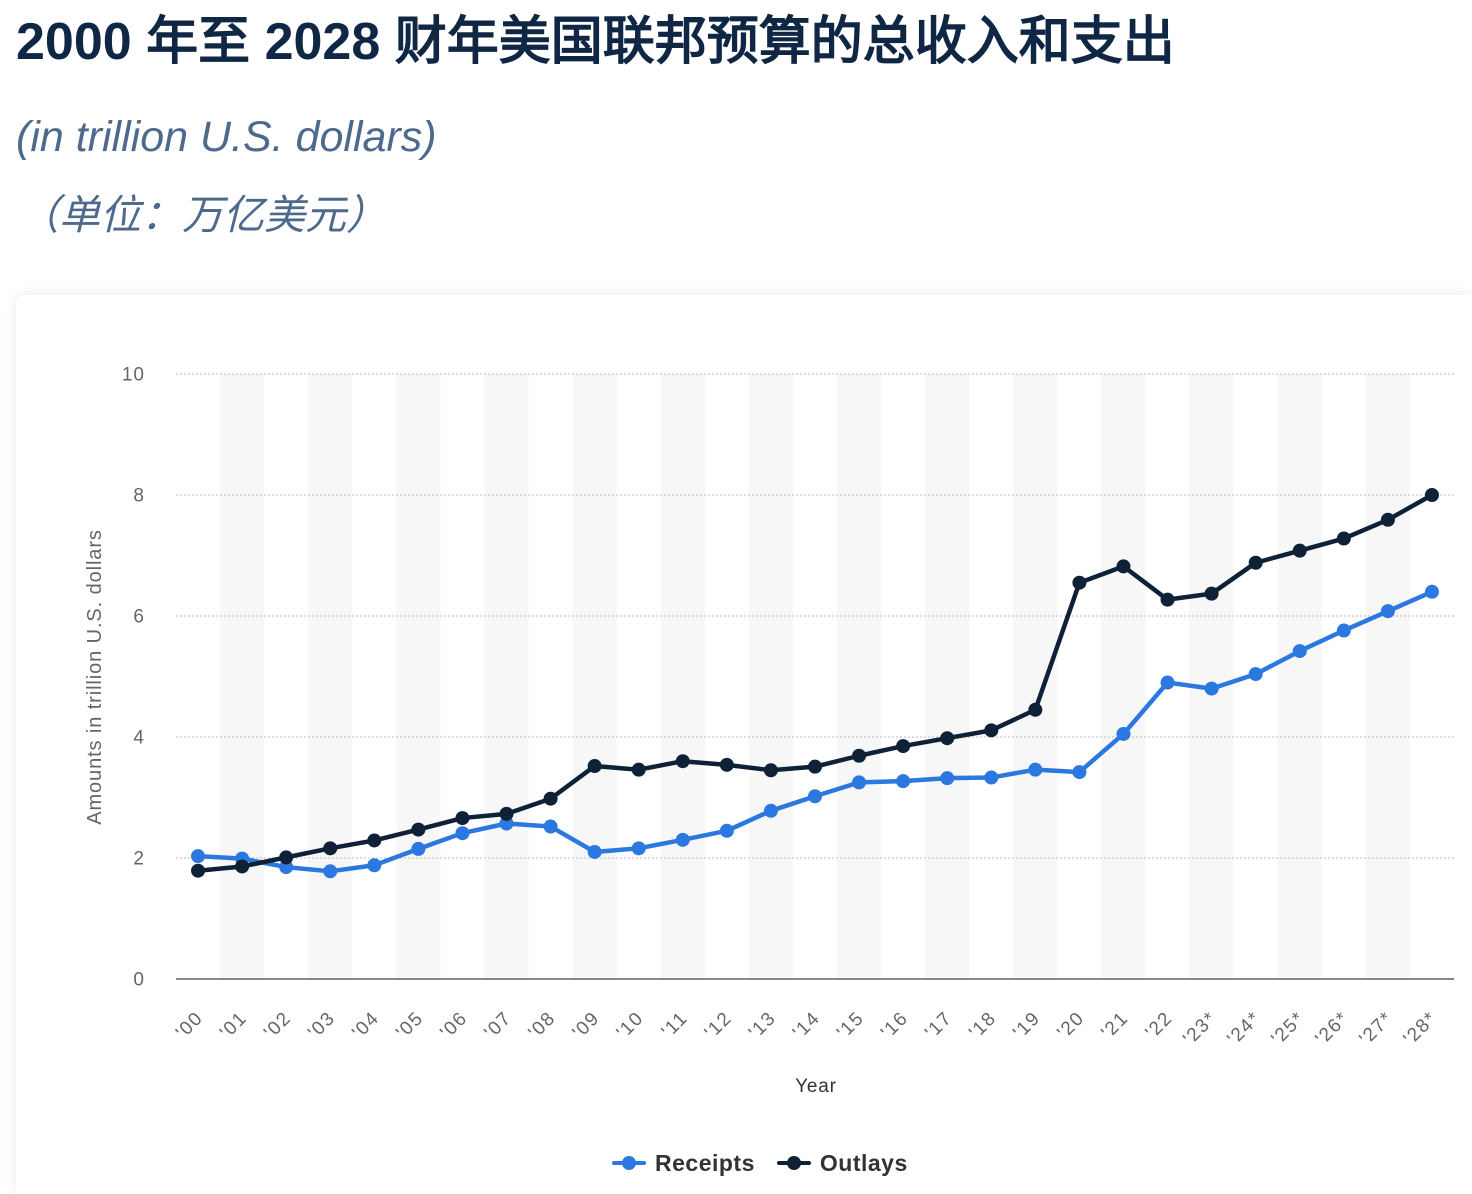 The height and width of the screenshot is (1194, 1472). I want to click on x-tick-label: '25*, so click(1288, 1029).